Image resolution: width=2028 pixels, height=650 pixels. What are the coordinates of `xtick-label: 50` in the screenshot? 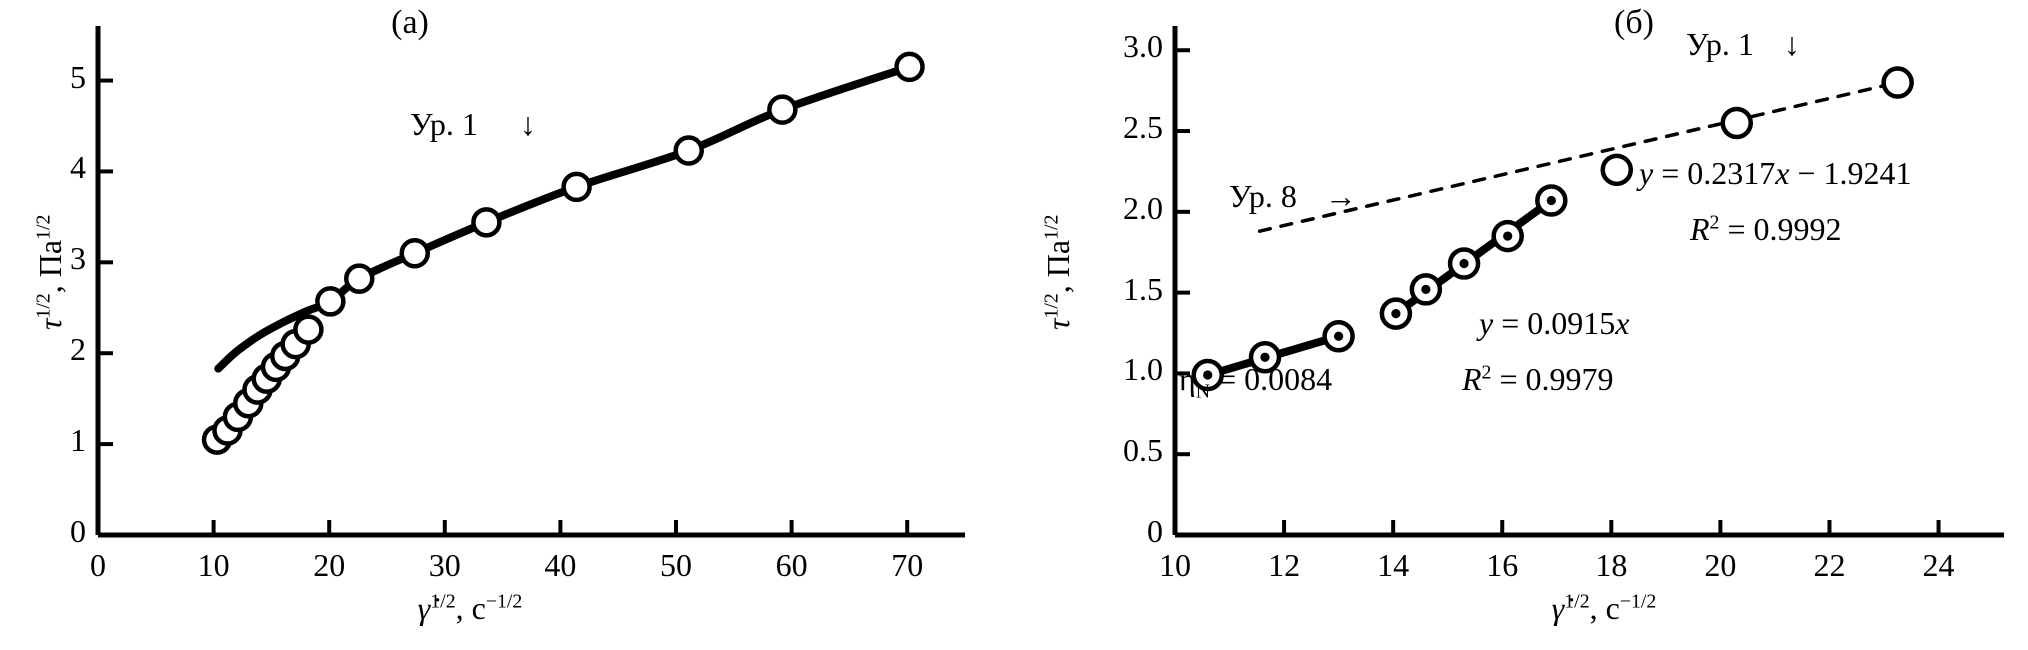 It's located at (676, 565).